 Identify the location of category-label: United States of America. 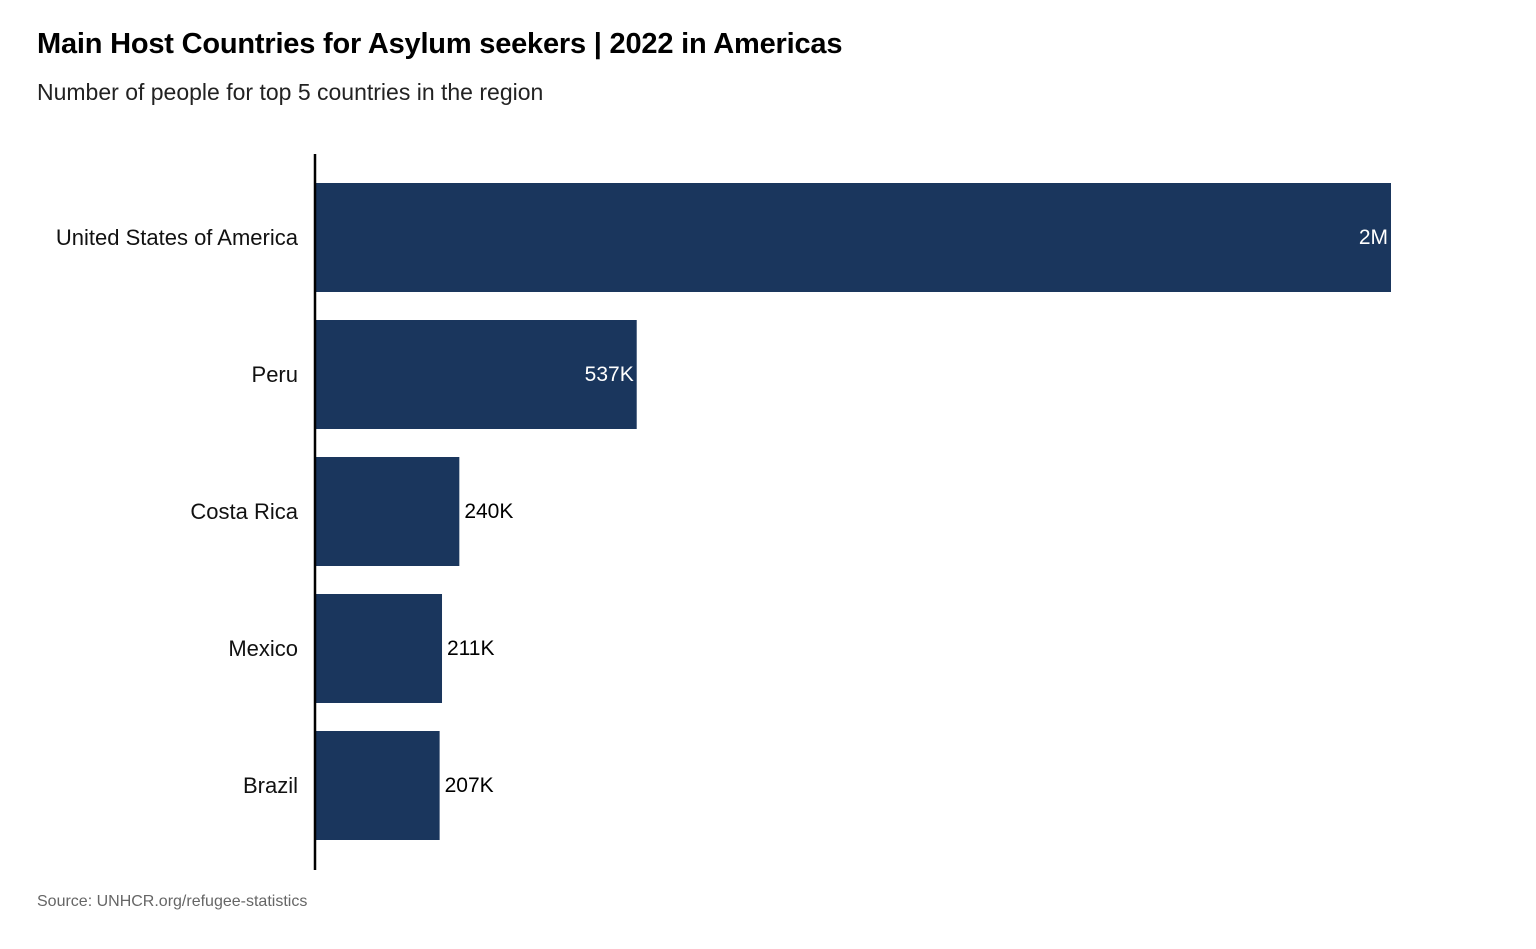
(177, 237).